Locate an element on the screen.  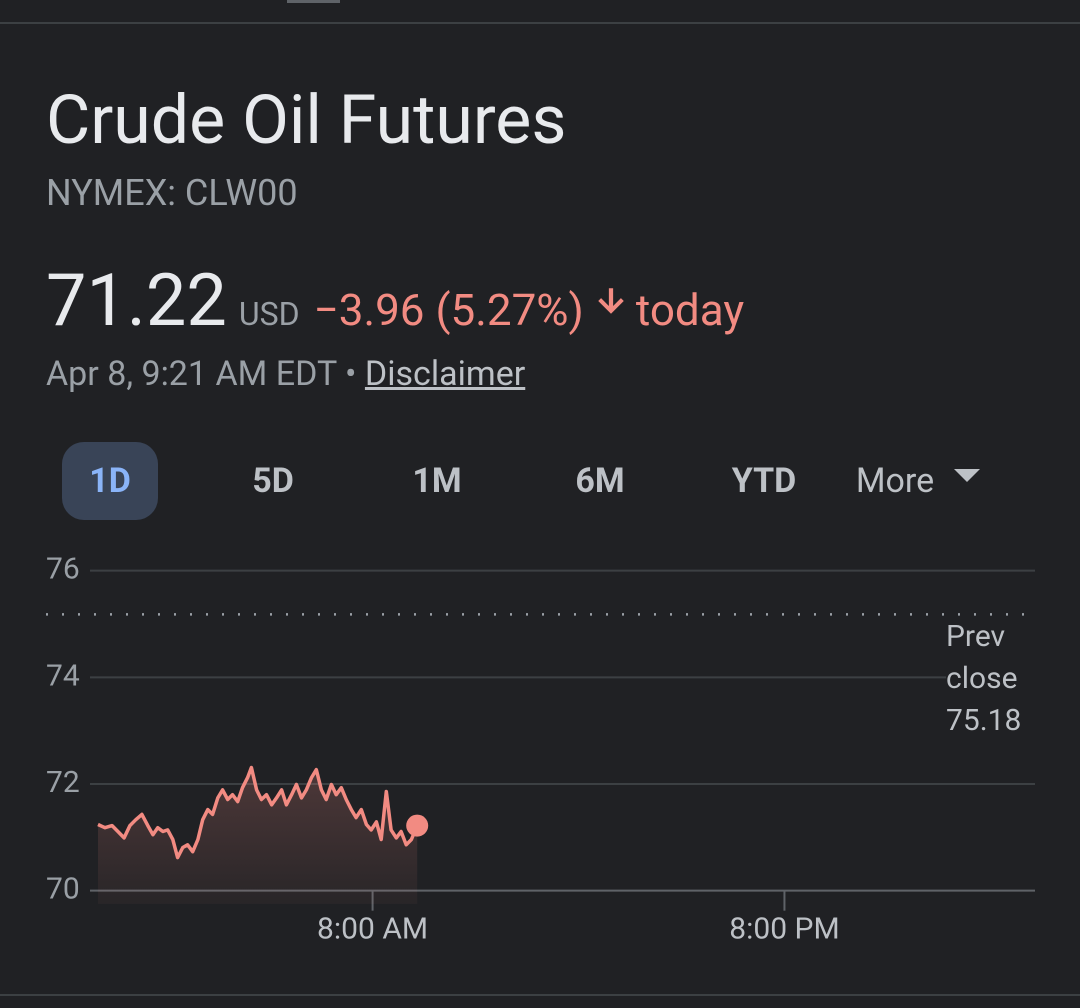
x-tick-label: 8:00 PM is located at coordinates (784, 929).